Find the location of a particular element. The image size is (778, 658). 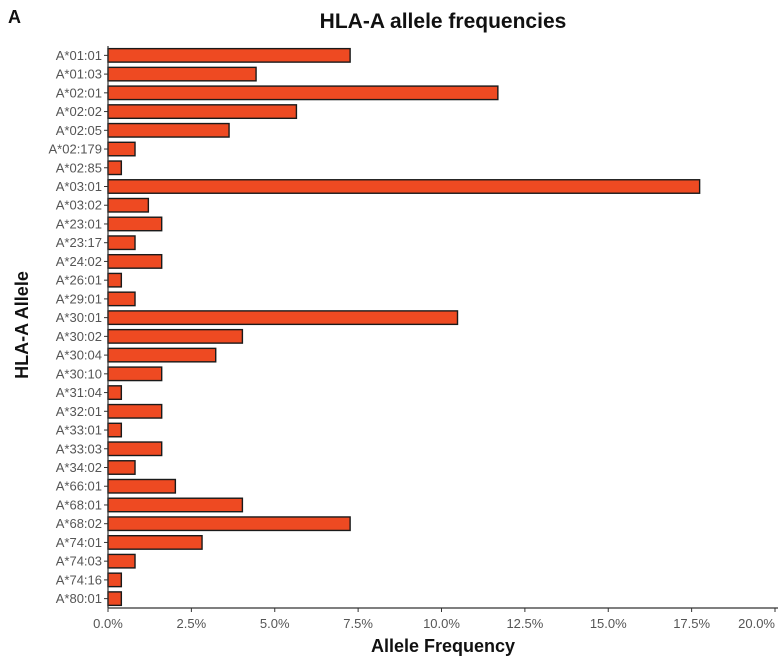

y-tick-label: A*74:01 is located at coordinates (79, 542).